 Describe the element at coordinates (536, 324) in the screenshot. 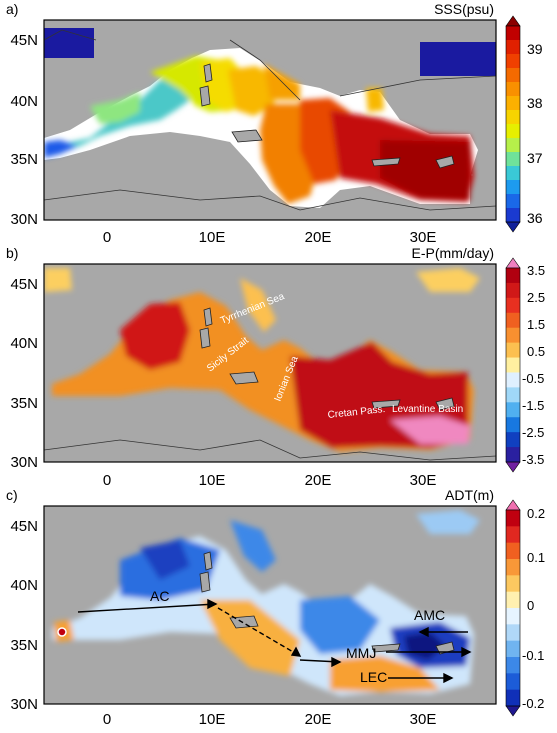

I see `colorbar-label: 1.5` at that location.